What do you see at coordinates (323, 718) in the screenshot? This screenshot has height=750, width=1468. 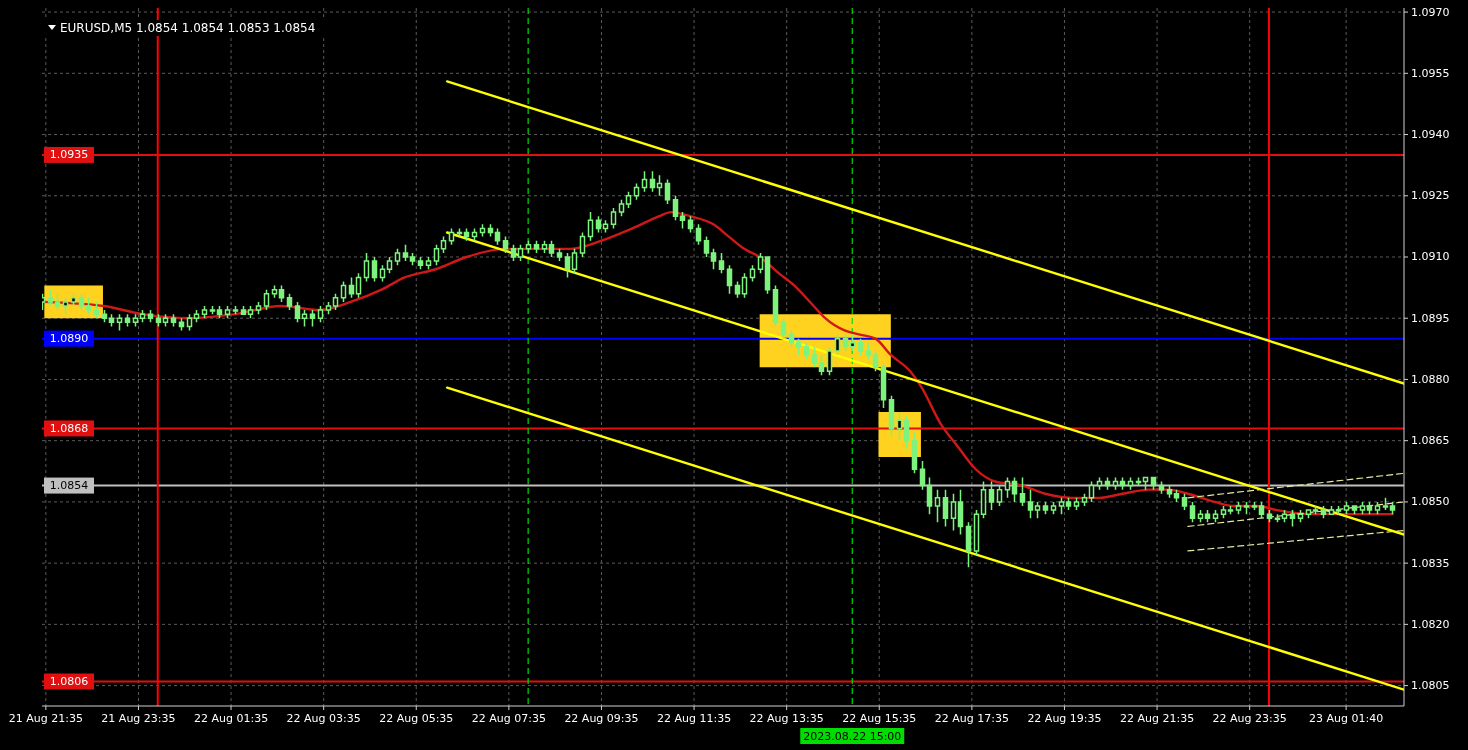 I see `x-tick-label: 22 Aug 03:35` at bounding box center [323, 718].